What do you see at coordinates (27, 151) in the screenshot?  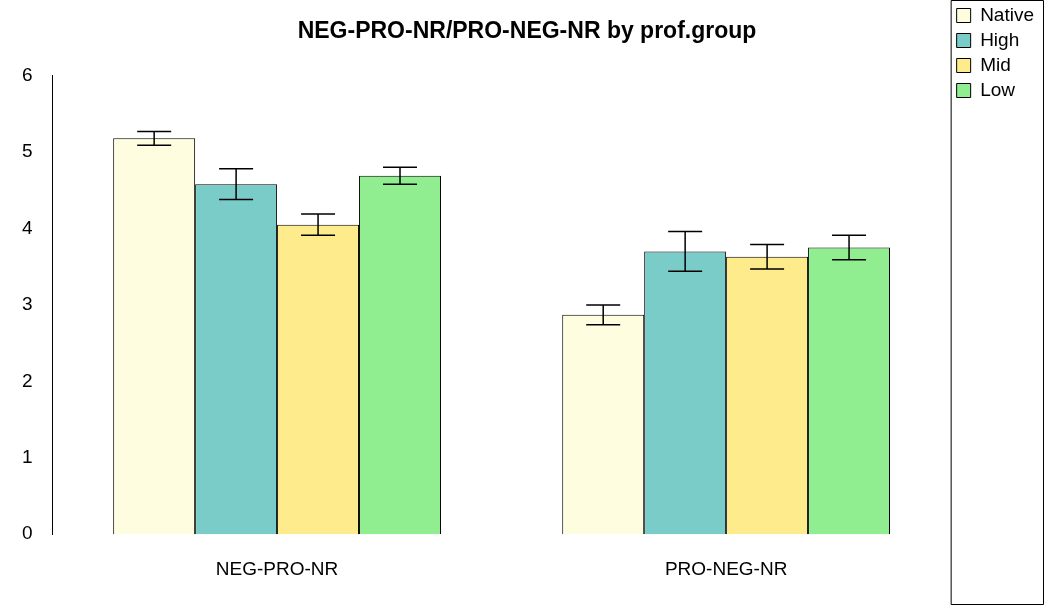 I see `y-tick-label: 5` at bounding box center [27, 151].